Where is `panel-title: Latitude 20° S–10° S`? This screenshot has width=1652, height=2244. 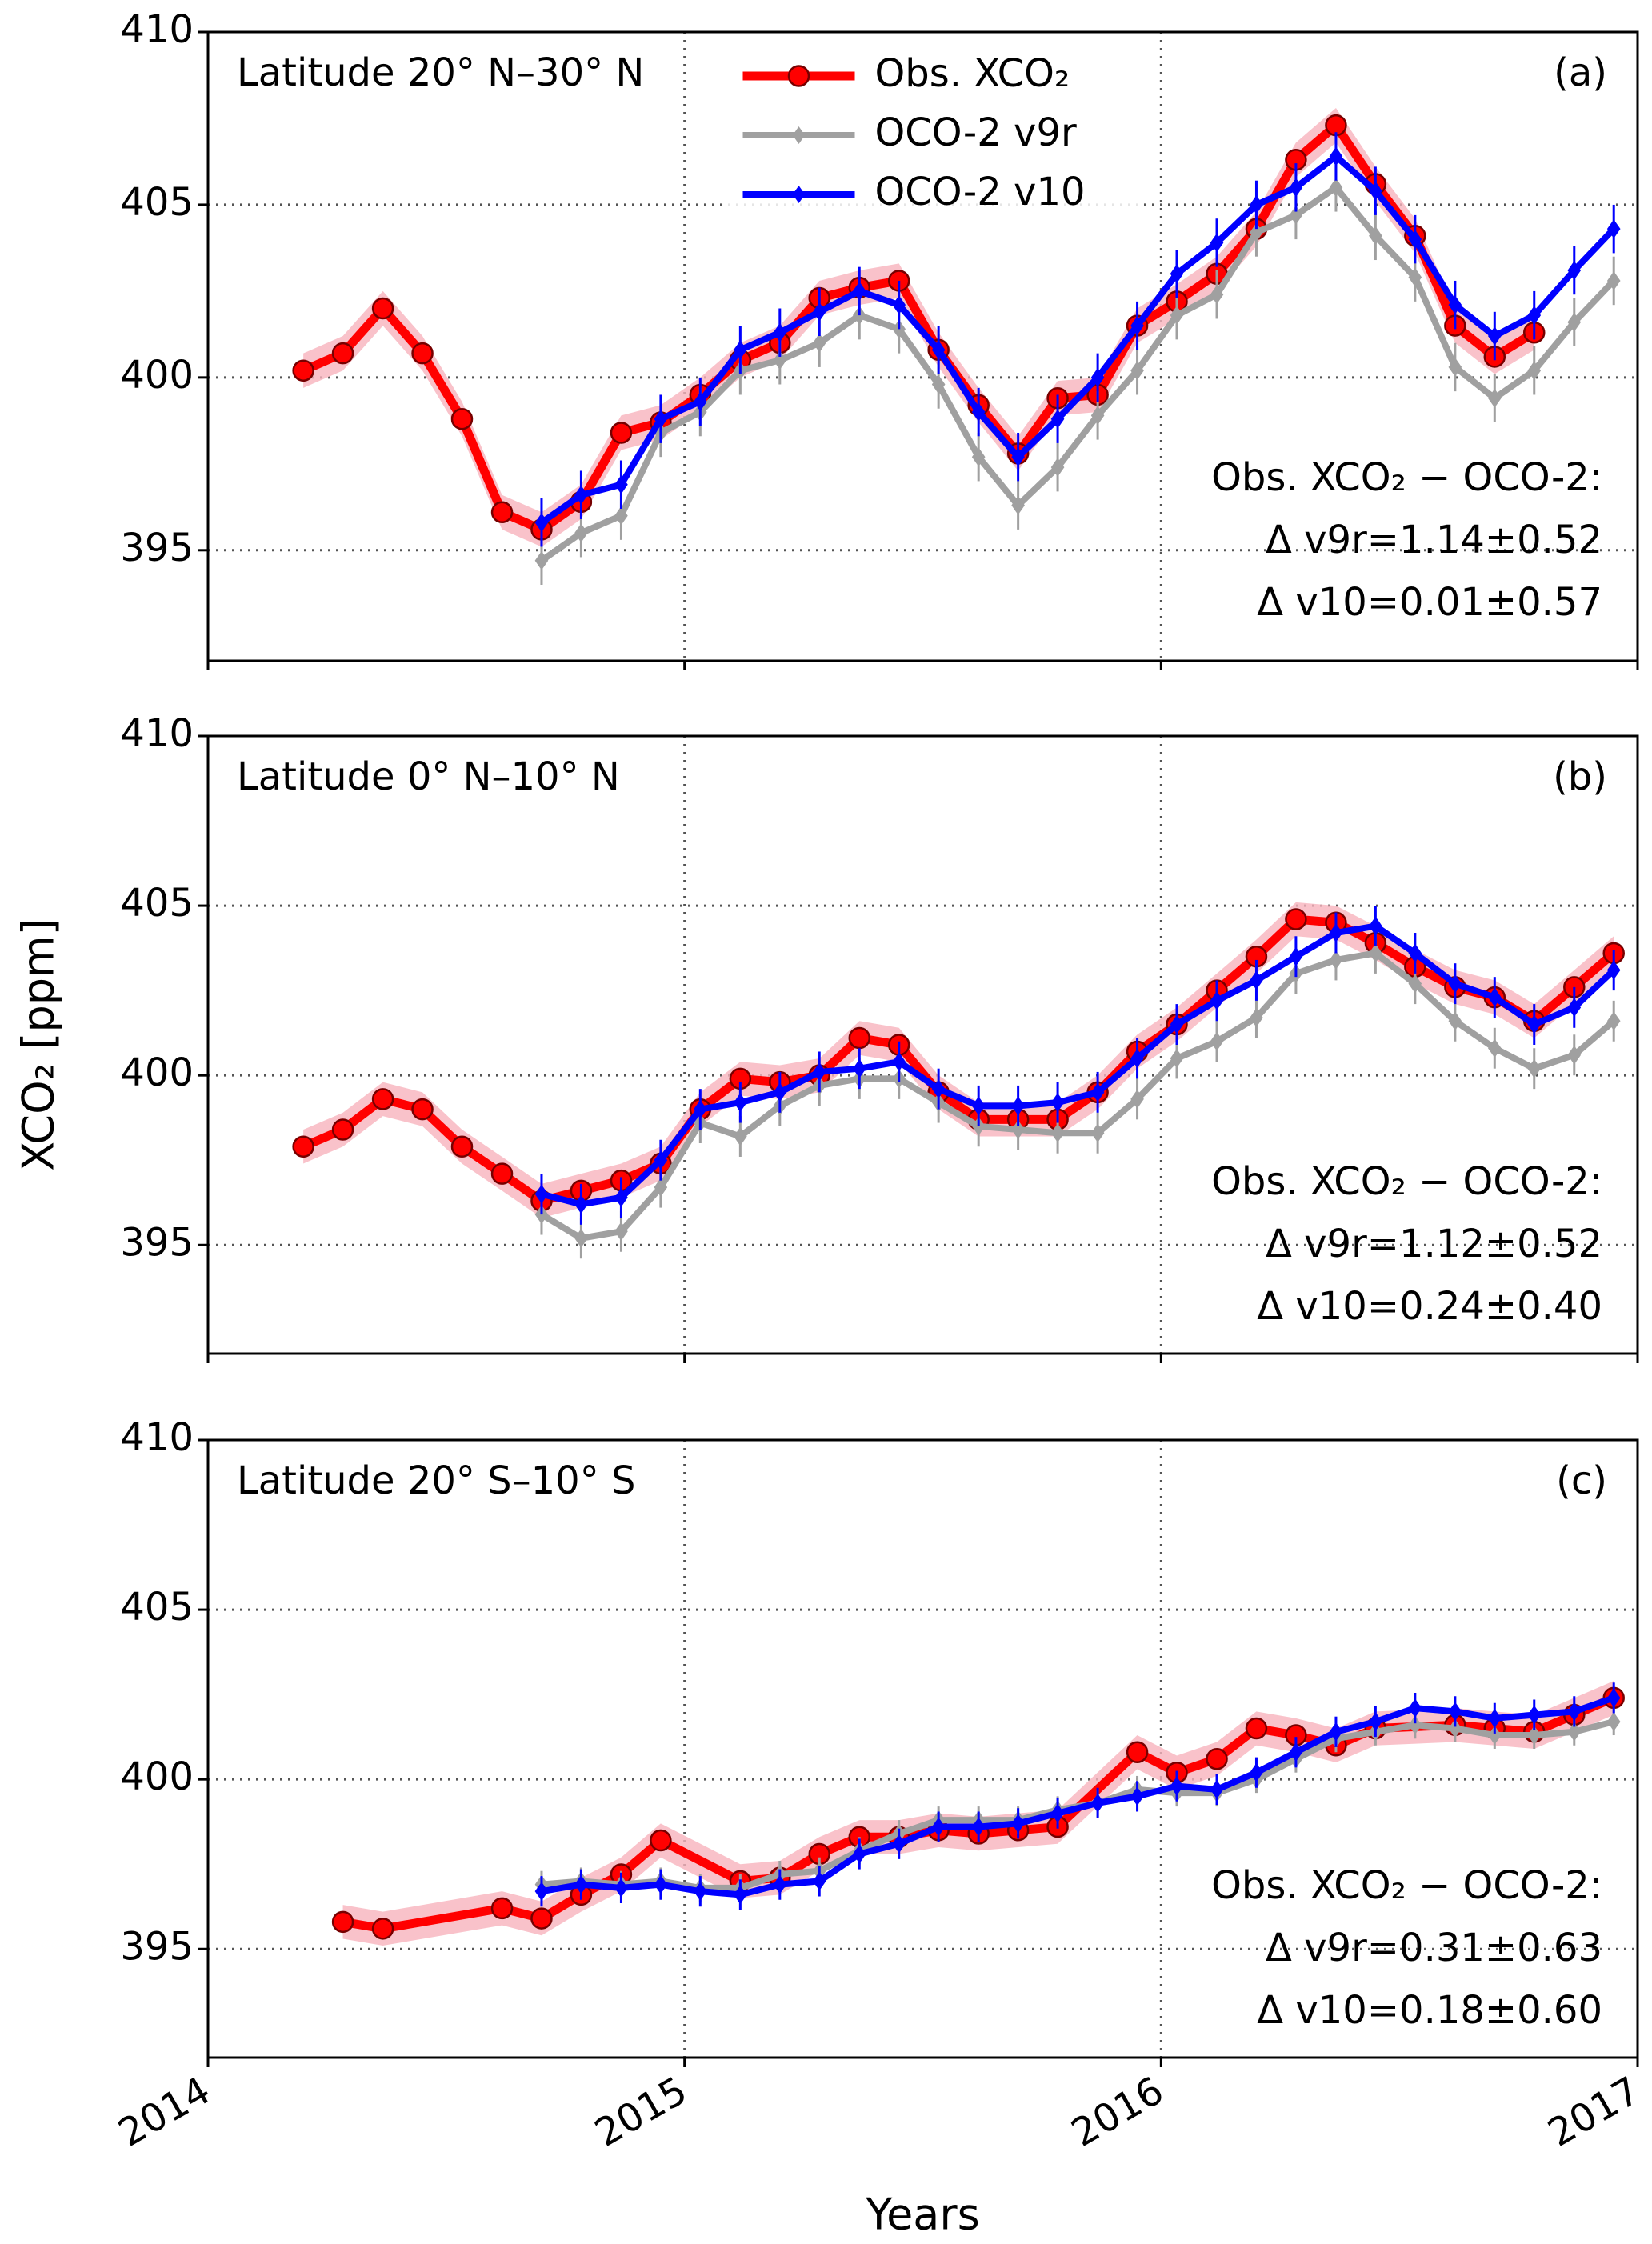
panel-title: Latitude 20° S–10° S is located at coordinates (436, 1480).